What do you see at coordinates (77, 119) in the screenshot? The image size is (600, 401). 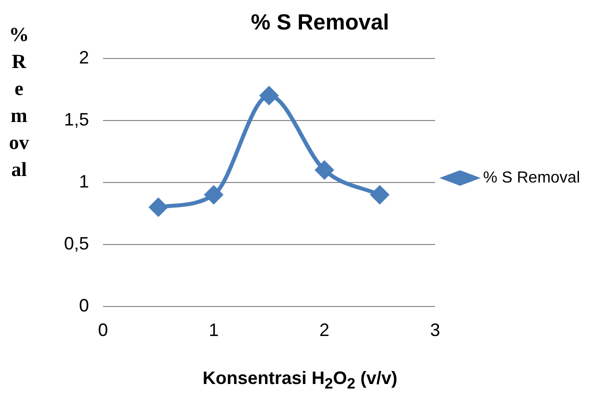 I see `y-tick-label: 1,5` at bounding box center [77, 119].